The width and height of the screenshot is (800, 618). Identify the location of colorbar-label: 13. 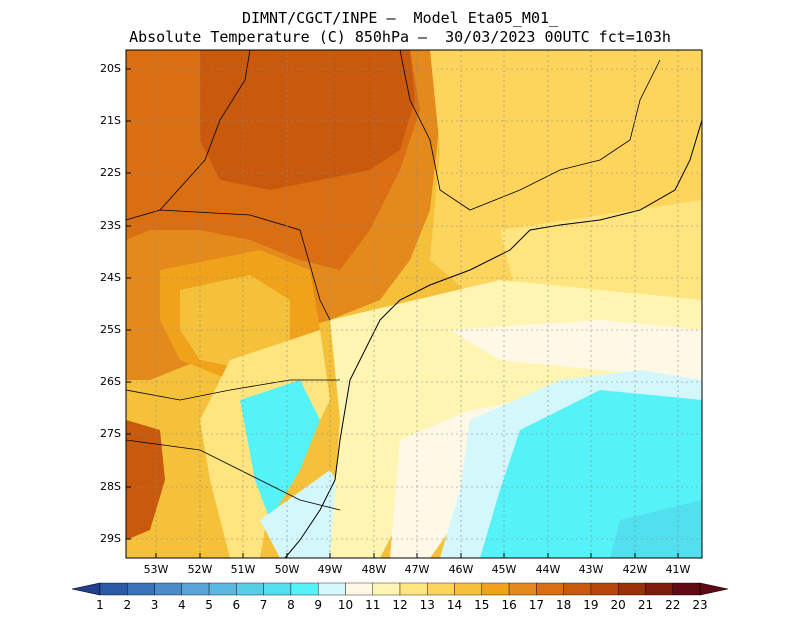
(427, 605).